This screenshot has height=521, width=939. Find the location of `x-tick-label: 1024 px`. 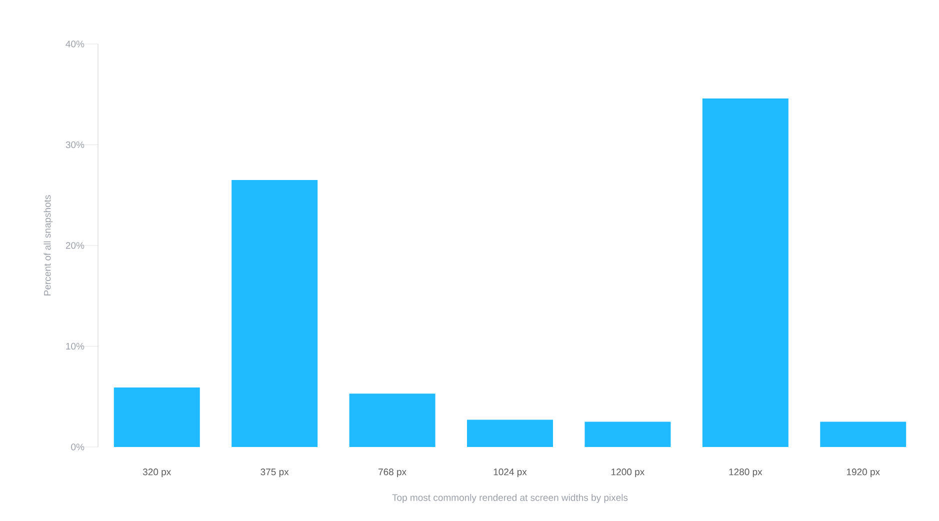

x-tick-label: 1024 px is located at coordinates (510, 473).